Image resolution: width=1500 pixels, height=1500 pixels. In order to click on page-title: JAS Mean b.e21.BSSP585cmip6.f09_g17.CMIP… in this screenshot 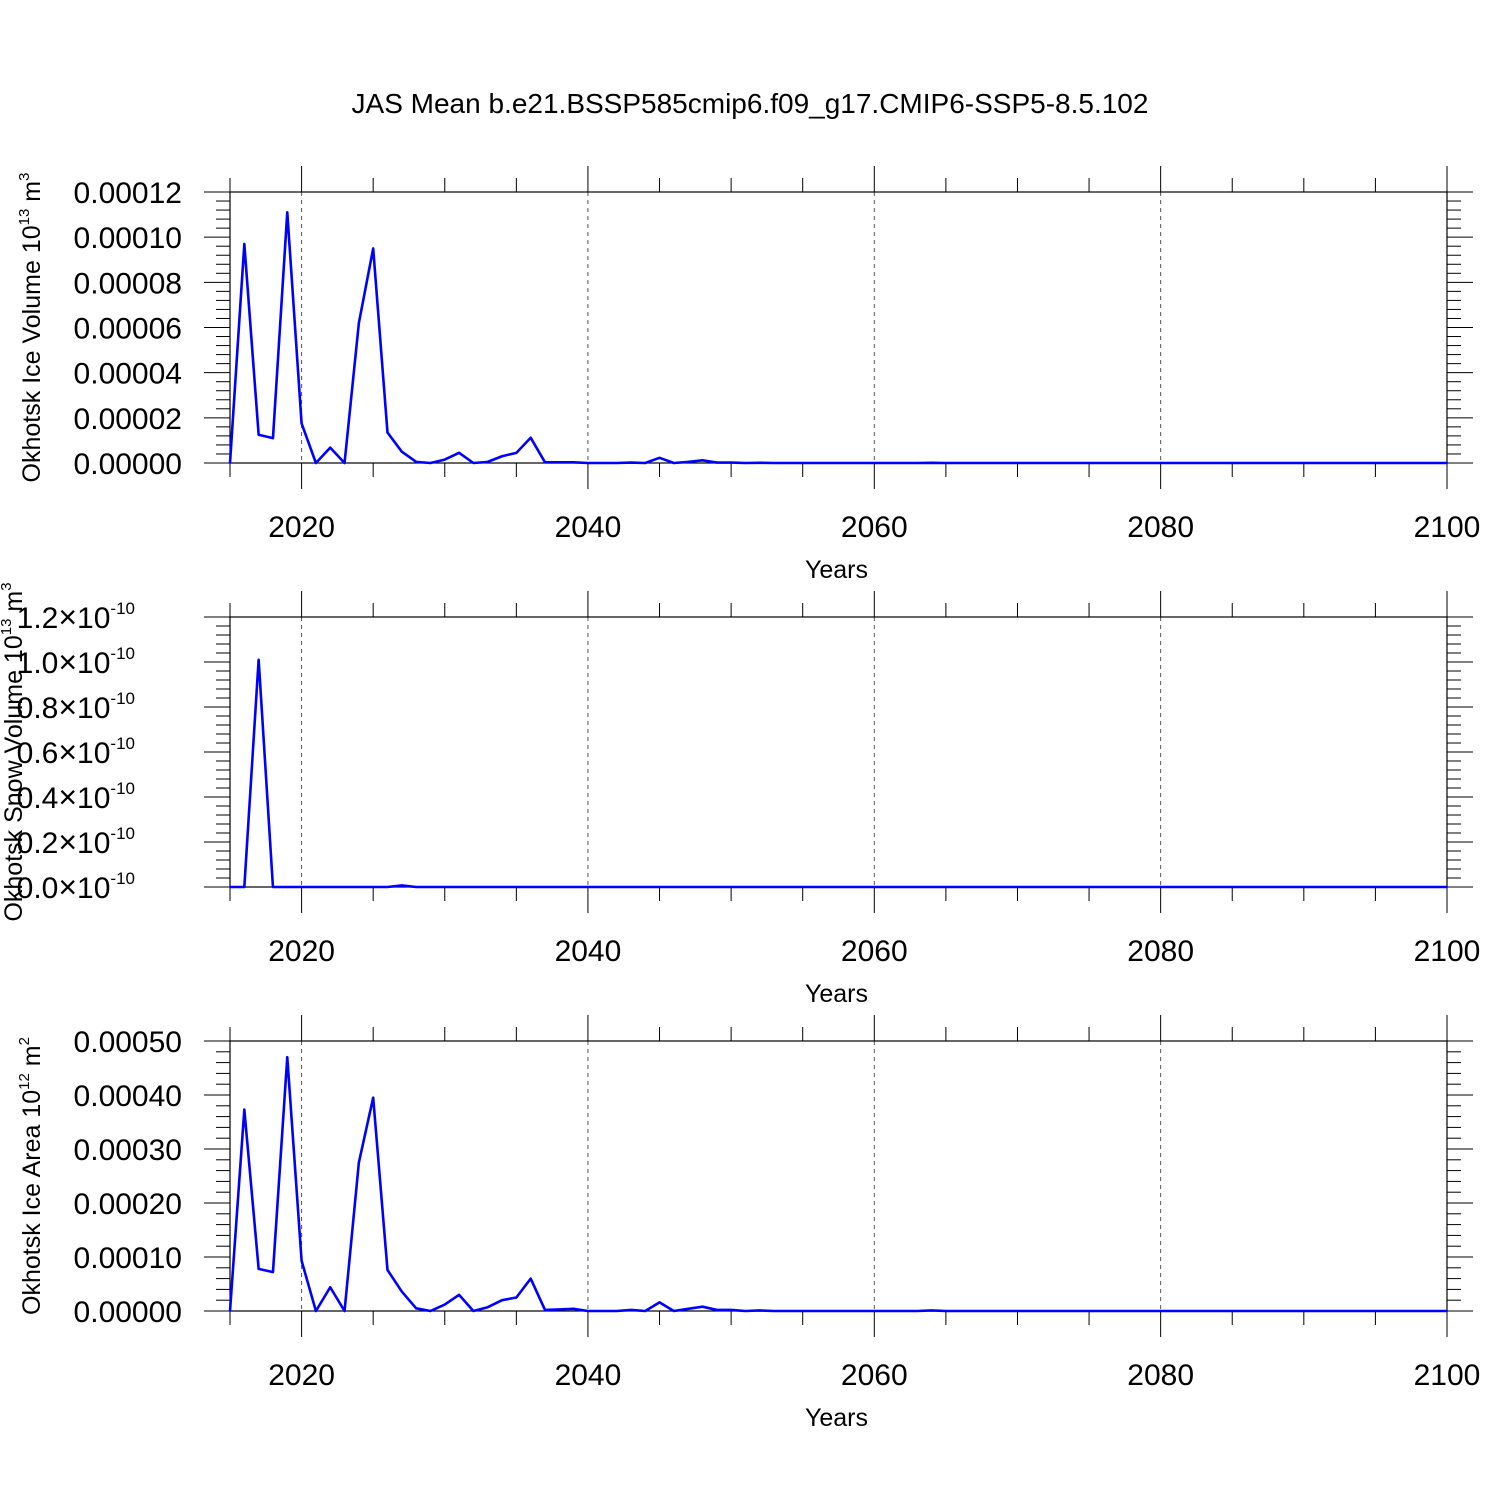, I will do `click(750, 103)`.